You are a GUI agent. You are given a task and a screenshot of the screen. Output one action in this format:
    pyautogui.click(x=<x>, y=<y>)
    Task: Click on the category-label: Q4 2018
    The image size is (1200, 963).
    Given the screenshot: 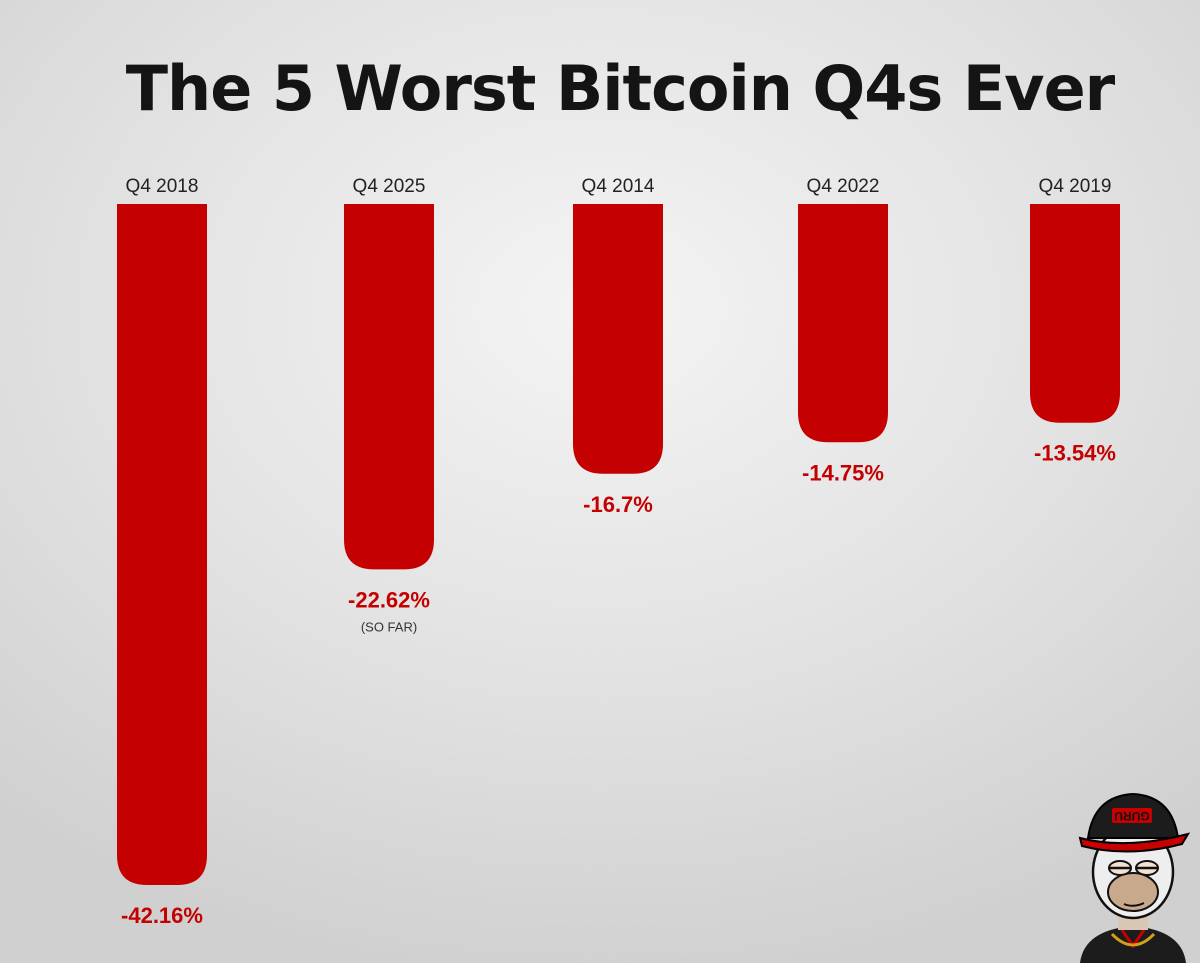 What is the action you would take?
    pyautogui.click(x=162, y=186)
    